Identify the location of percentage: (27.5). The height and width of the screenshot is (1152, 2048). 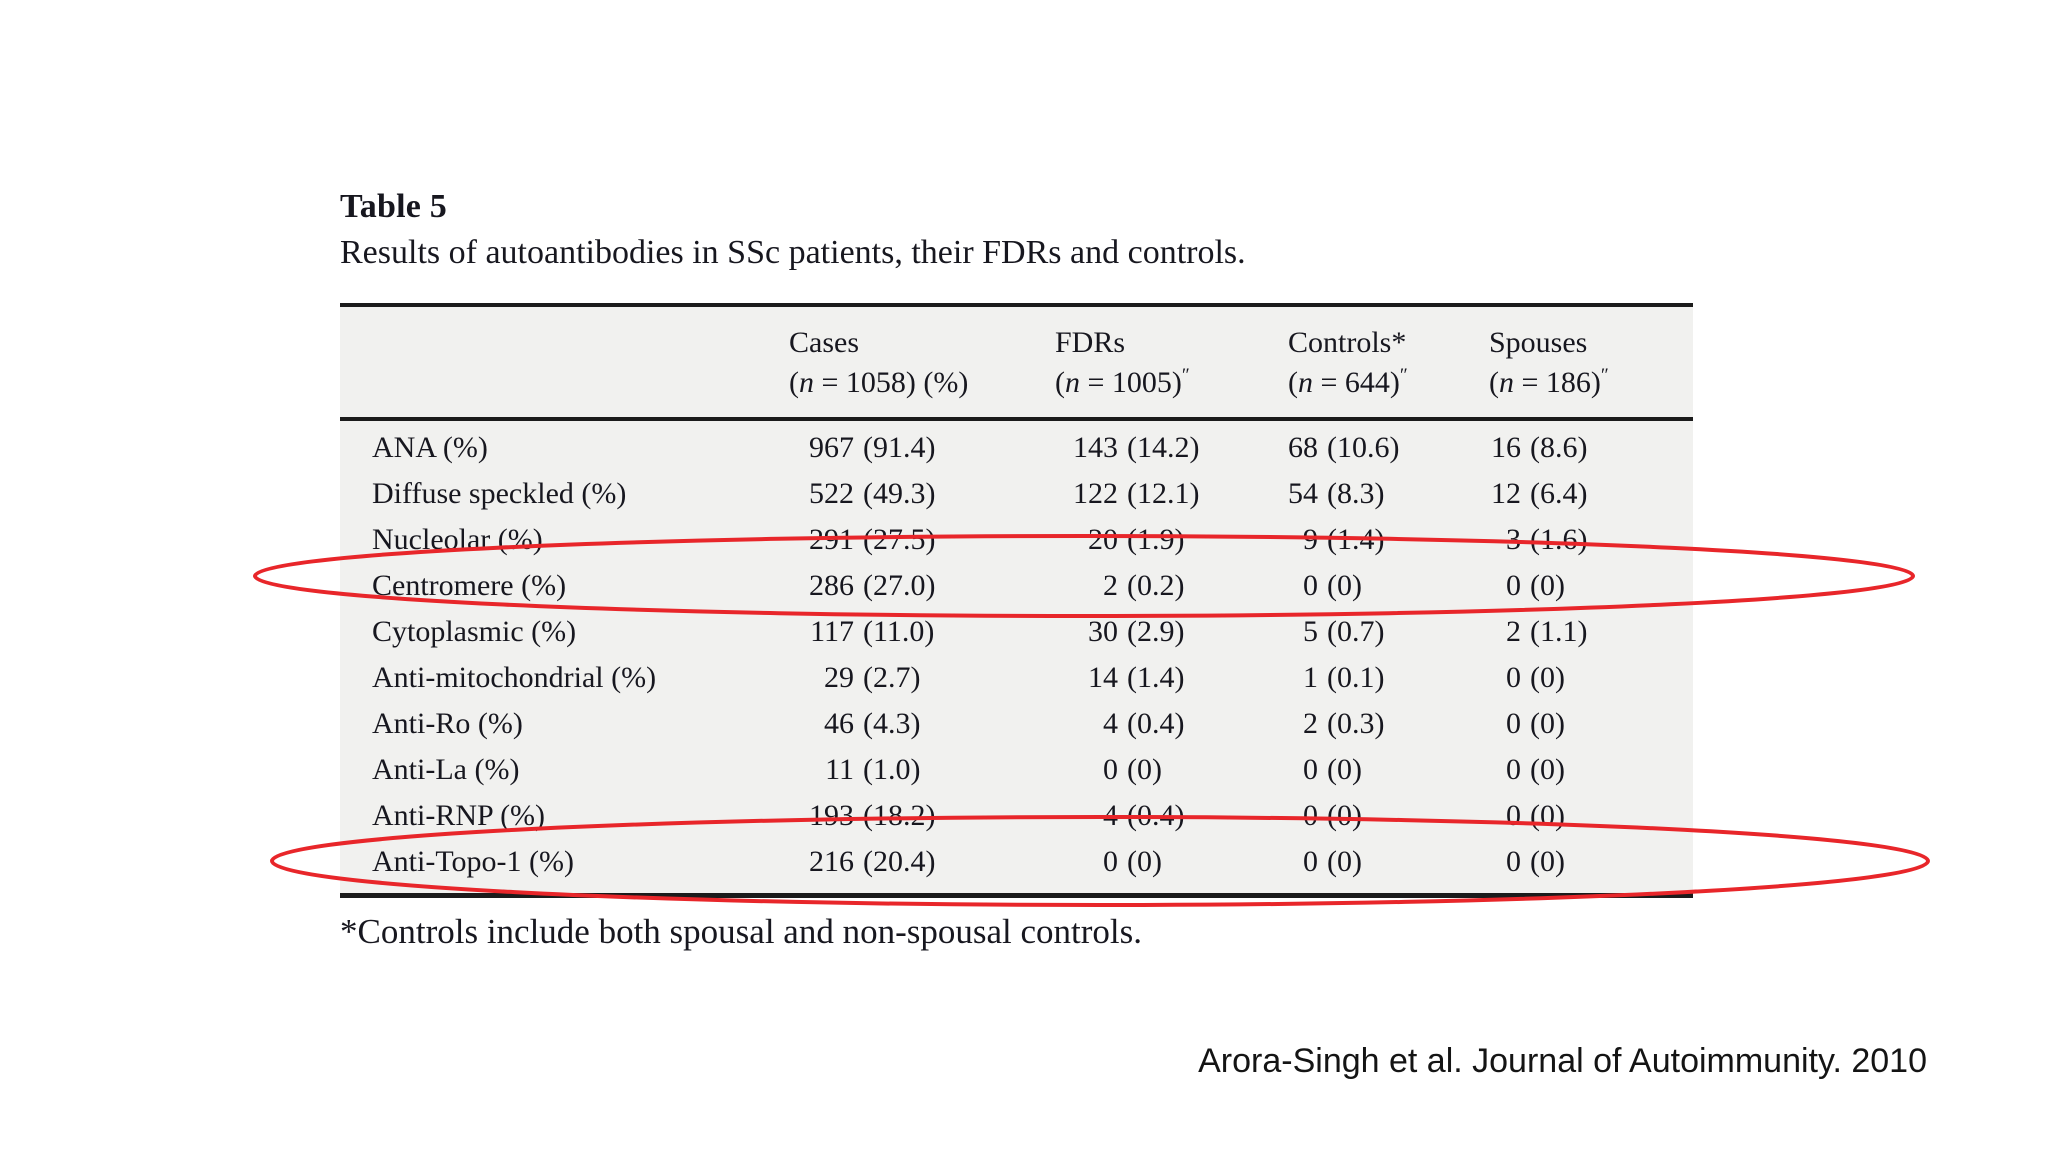
(899, 539).